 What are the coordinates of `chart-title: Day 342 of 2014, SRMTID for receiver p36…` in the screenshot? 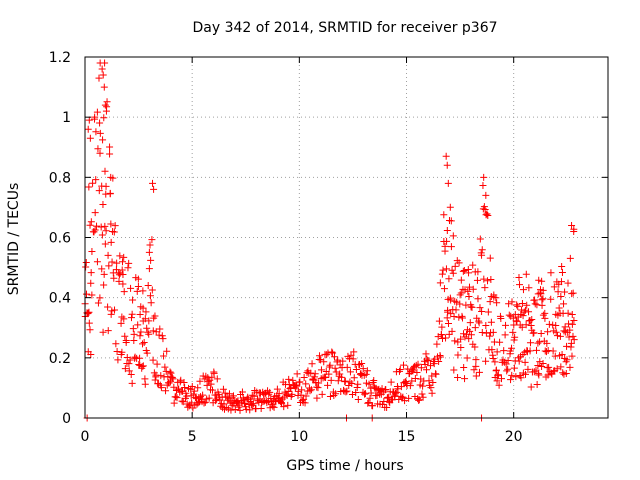 It's located at (344, 28).